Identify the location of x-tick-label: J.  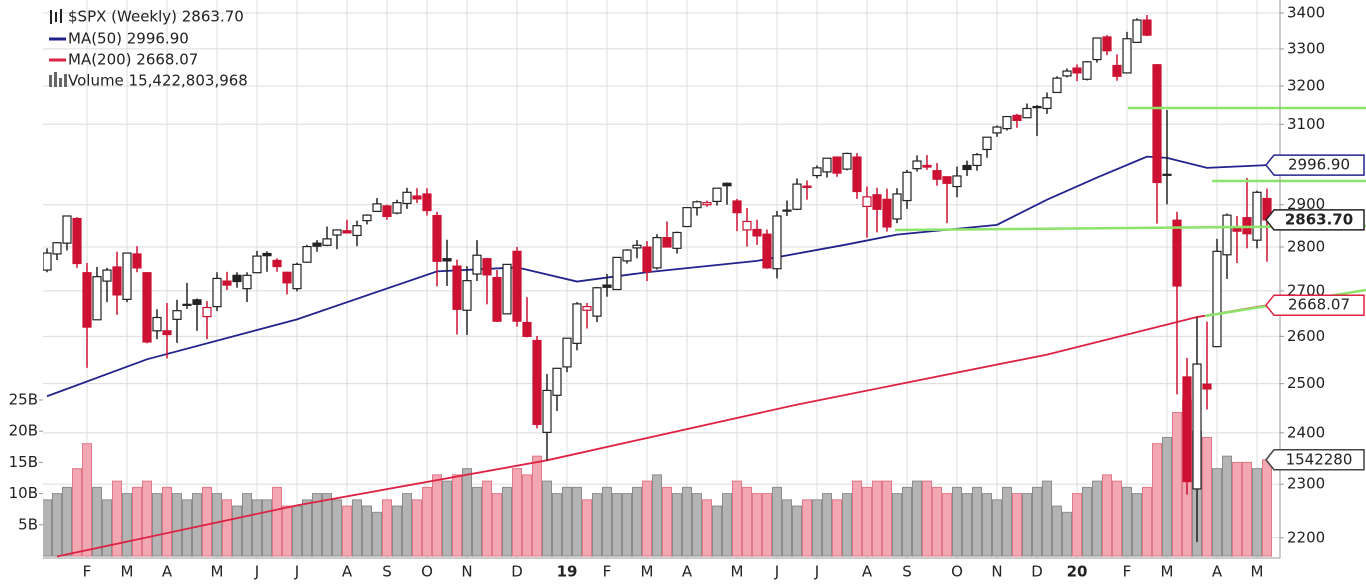
(816, 572).